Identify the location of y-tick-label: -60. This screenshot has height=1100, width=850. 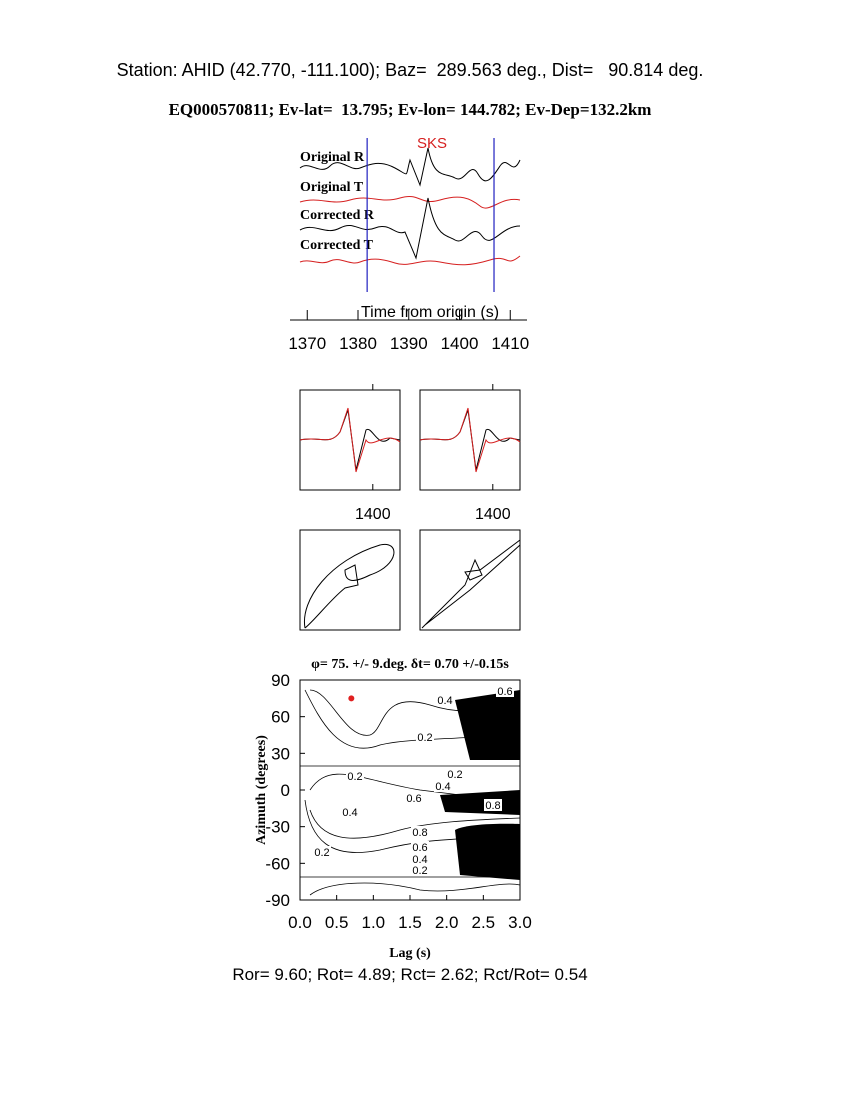
(277, 863).